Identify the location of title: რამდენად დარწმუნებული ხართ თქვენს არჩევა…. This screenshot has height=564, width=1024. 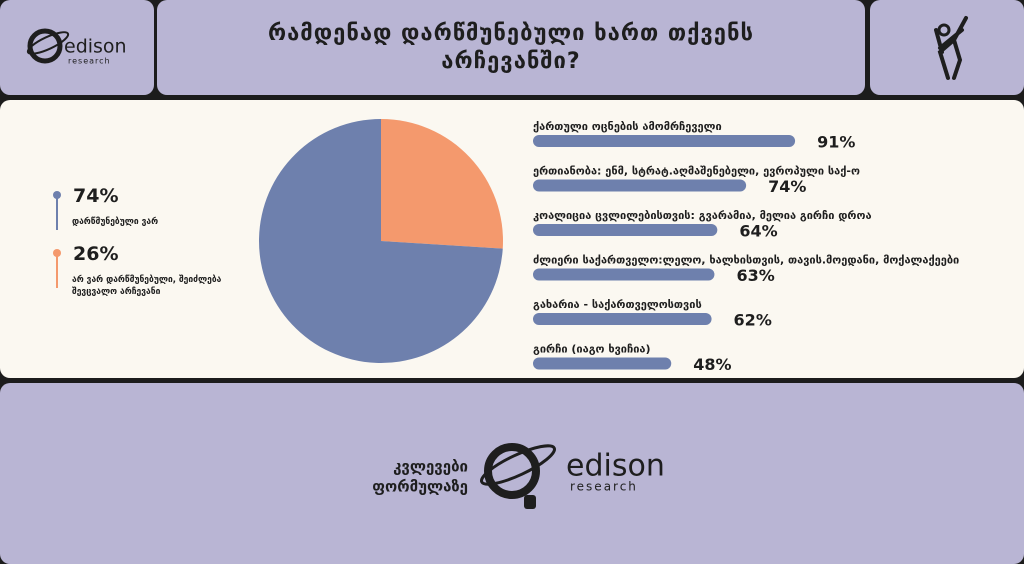
(511, 47).